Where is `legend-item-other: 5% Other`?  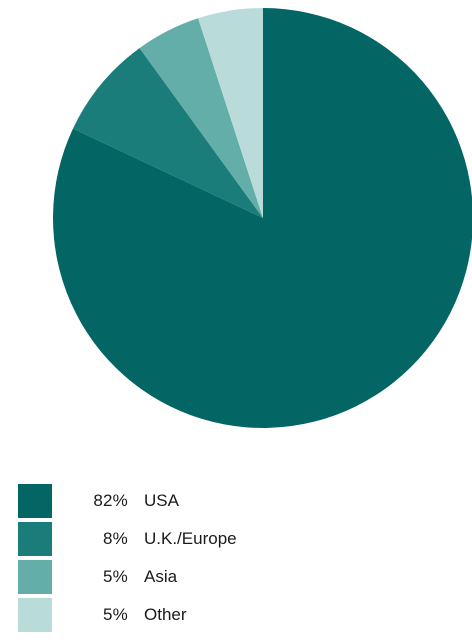
legend-item-other: 5% Other is located at coordinates (168, 617).